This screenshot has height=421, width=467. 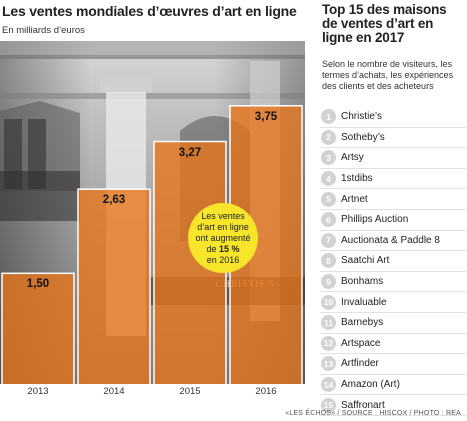 I want to click on rank-number-badge: 8, so click(x=328, y=261).